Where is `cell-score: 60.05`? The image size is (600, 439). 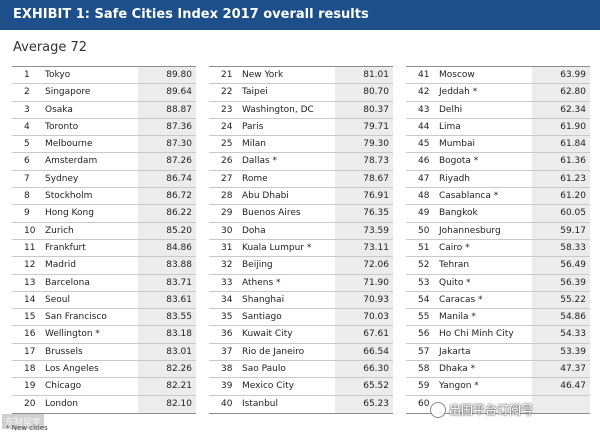 cell-score: 60.05 is located at coordinates (561, 213).